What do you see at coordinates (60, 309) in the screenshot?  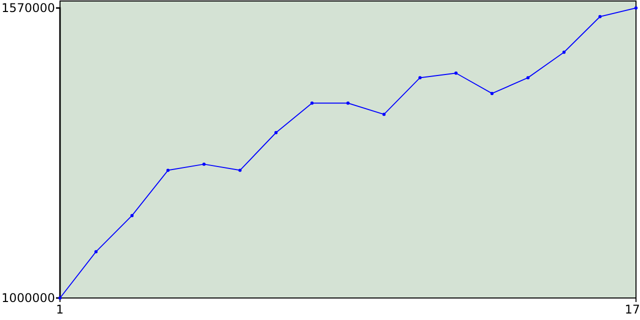 I see `x-tick-label: 1` at bounding box center [60, 309].